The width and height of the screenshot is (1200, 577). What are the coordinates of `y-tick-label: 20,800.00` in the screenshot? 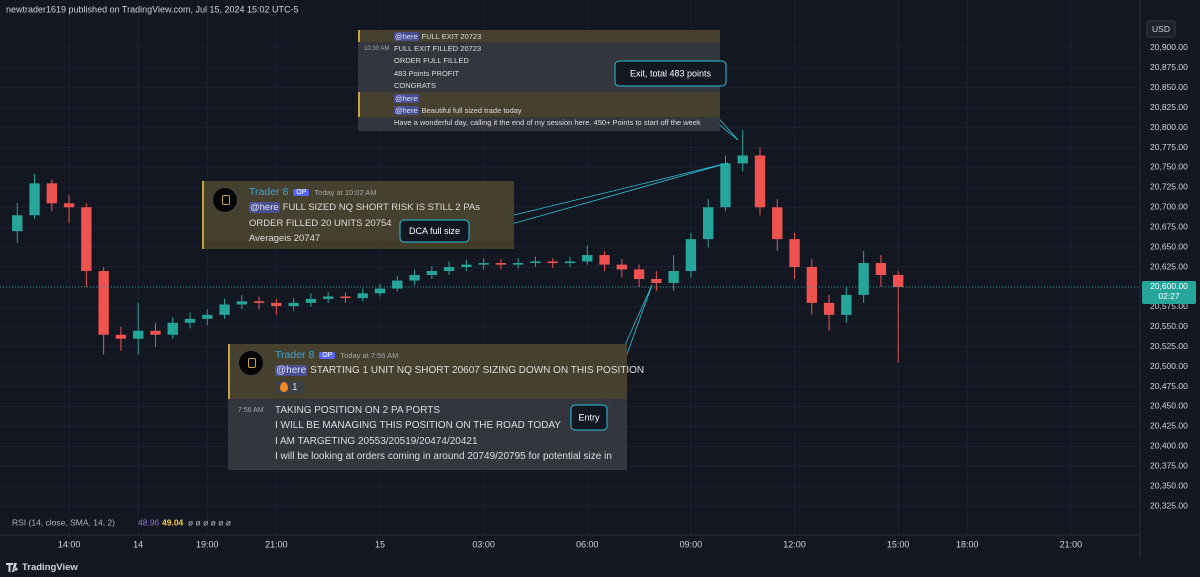 It's located at (1169, 127).